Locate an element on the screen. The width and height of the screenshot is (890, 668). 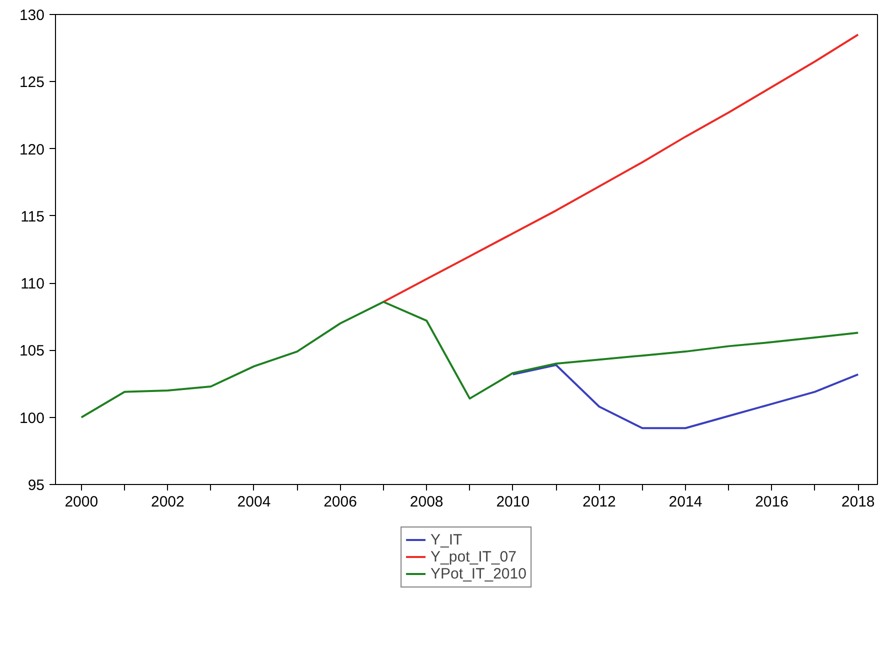
x-tick-label: 2014 is located at coordinates (685, 502).